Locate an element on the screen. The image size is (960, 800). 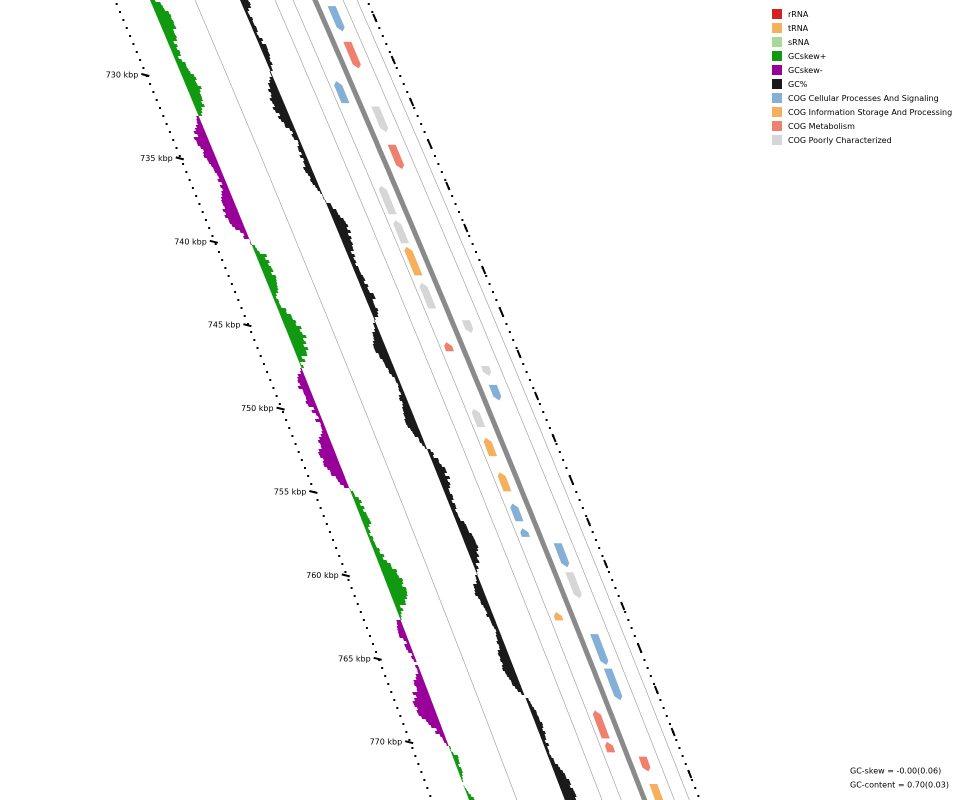
ruler-label: 760 kbp is located at coordinates (322, 575).